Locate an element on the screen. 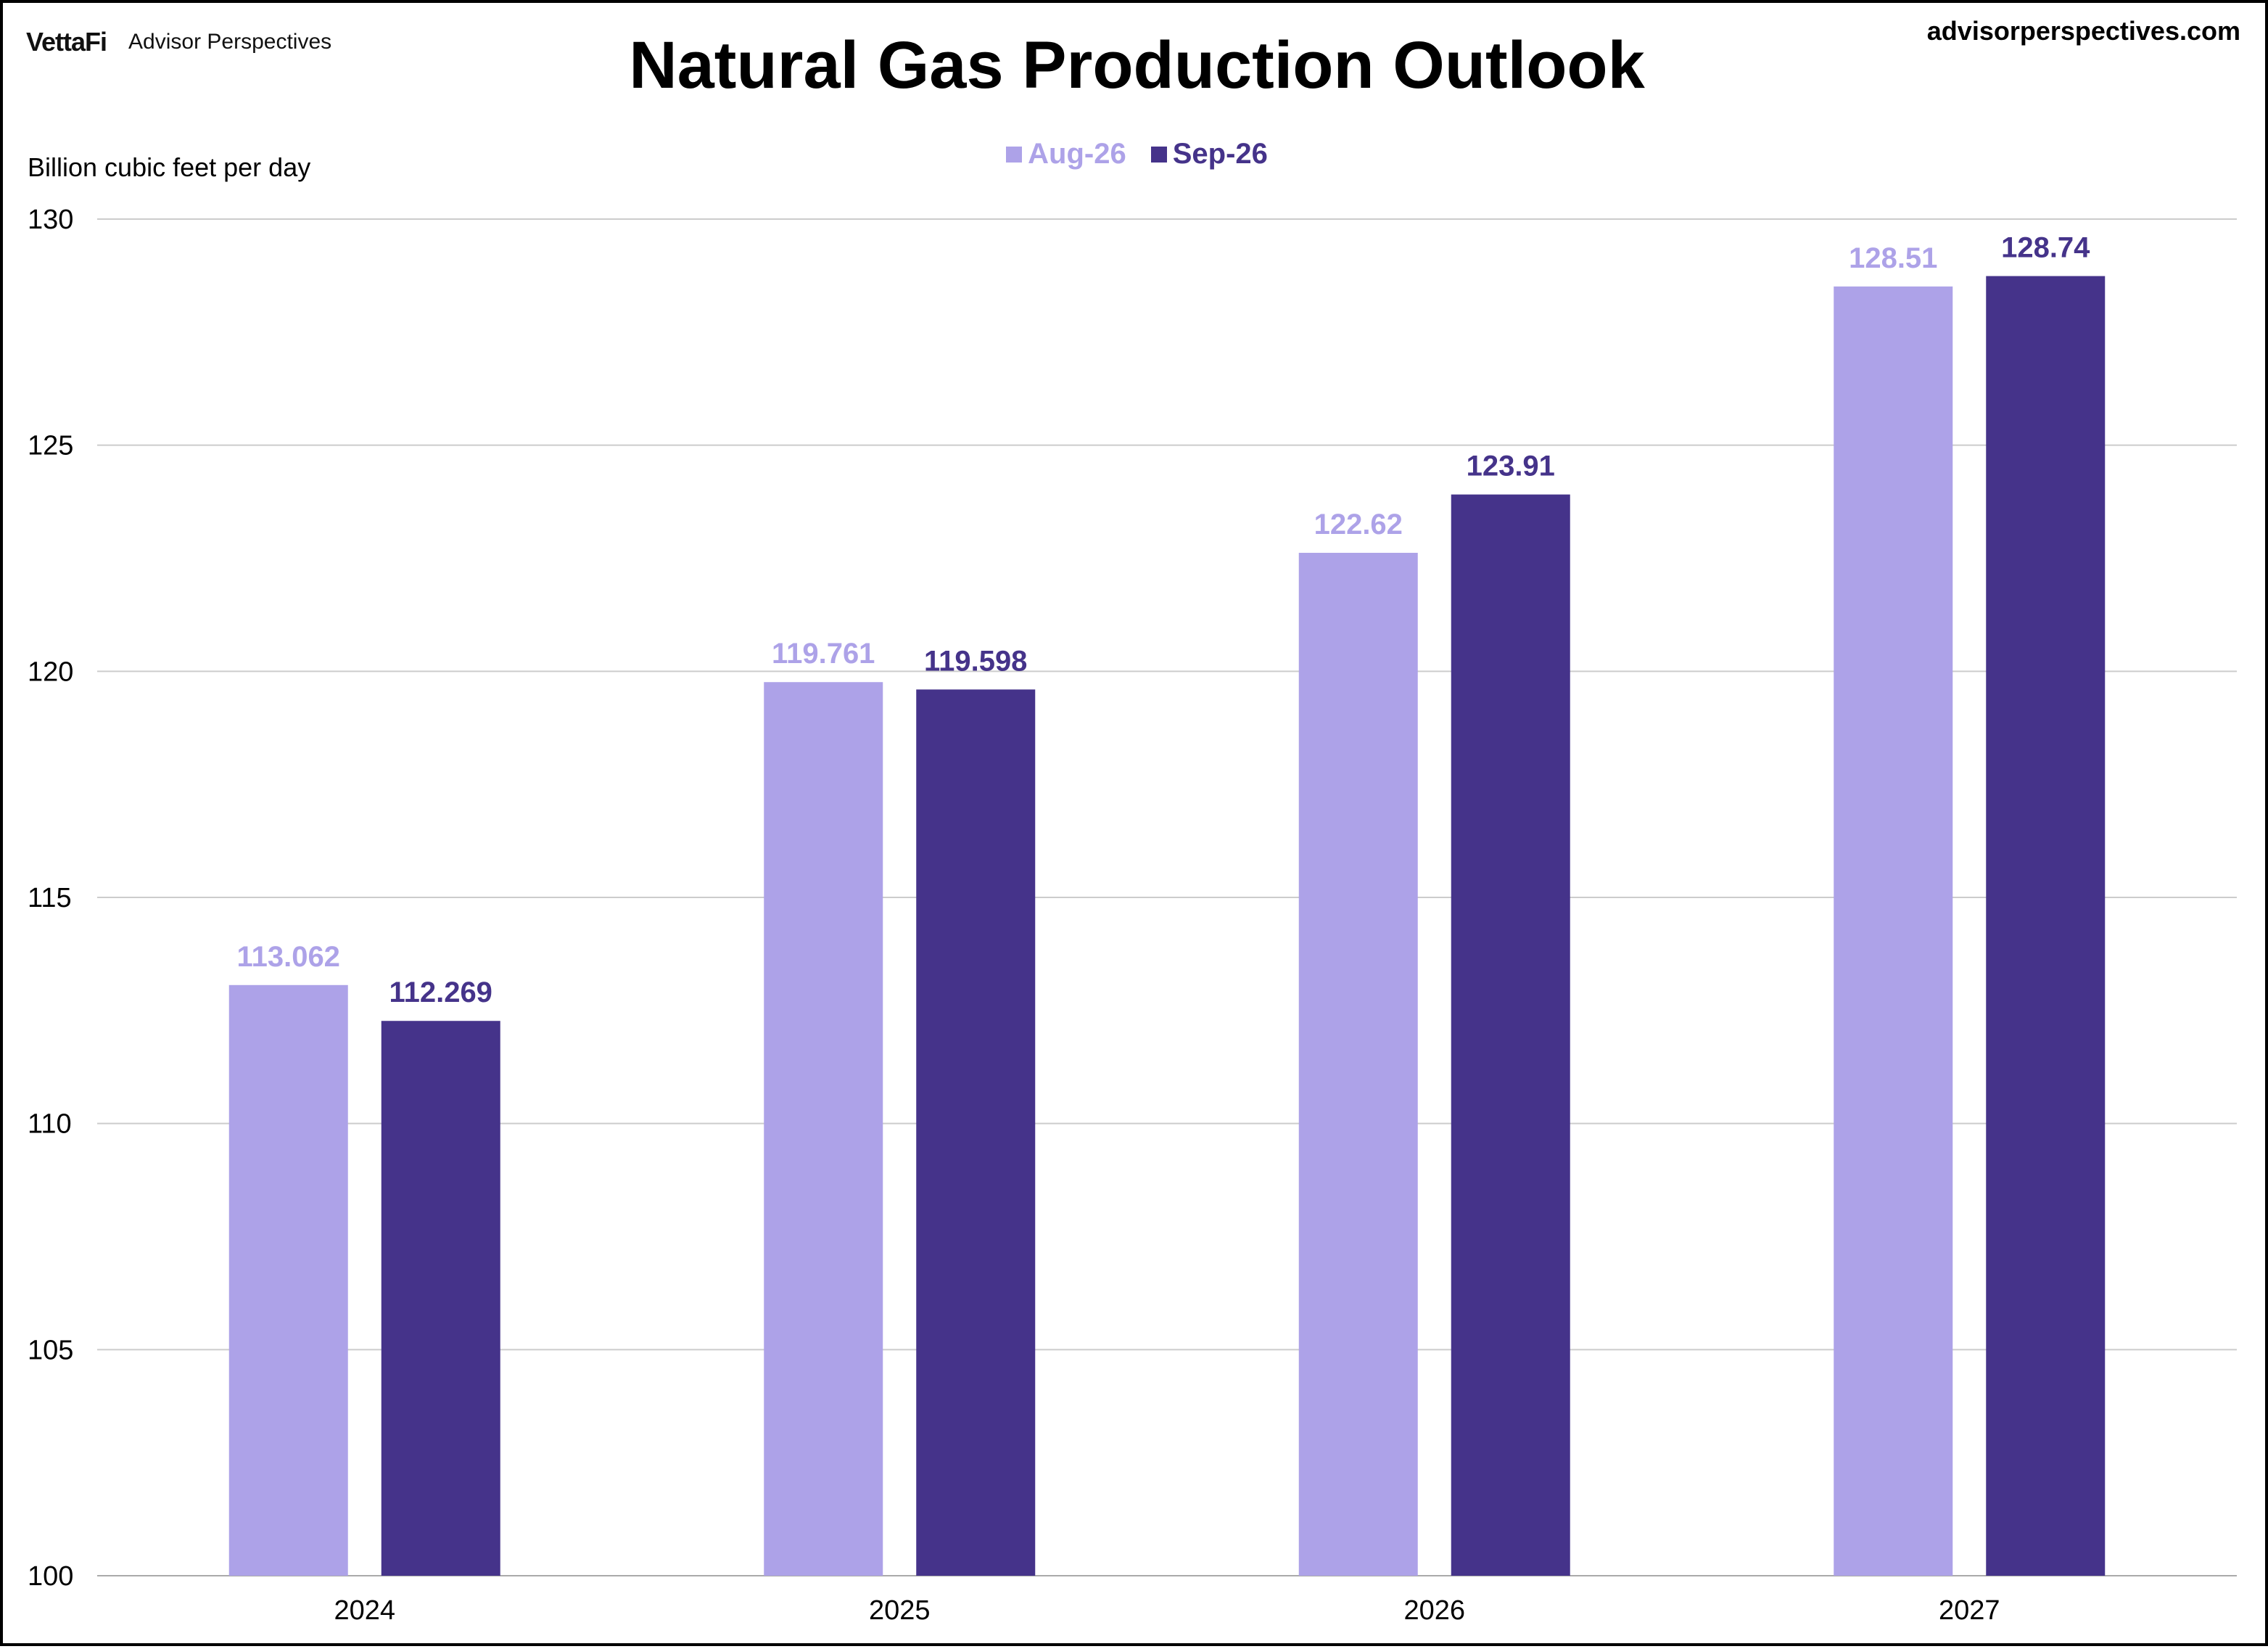 Image resolution: width=2268 pixels, height=1649 pixels. data-label: 123.91 is located at coordinates (1511, 466).